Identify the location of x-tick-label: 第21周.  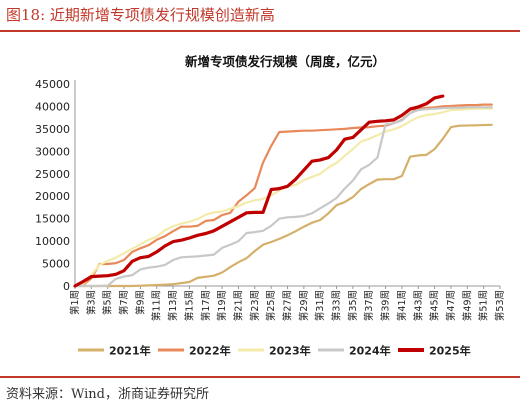
(238, 305).